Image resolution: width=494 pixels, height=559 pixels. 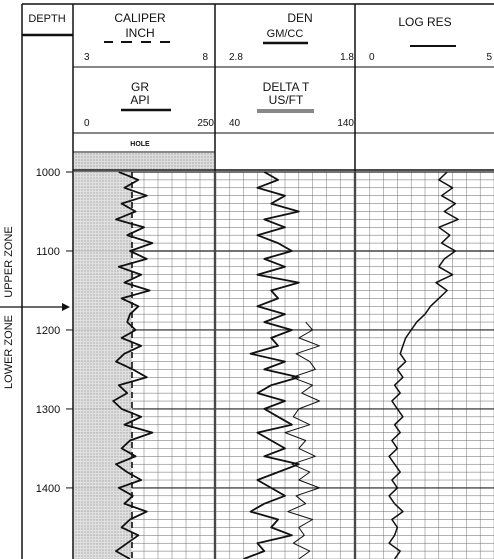 What do you see at coordinates (48, 331) in the screenshot?
I see `depth-tick-label: 1200` at bounding box center [48, 331].